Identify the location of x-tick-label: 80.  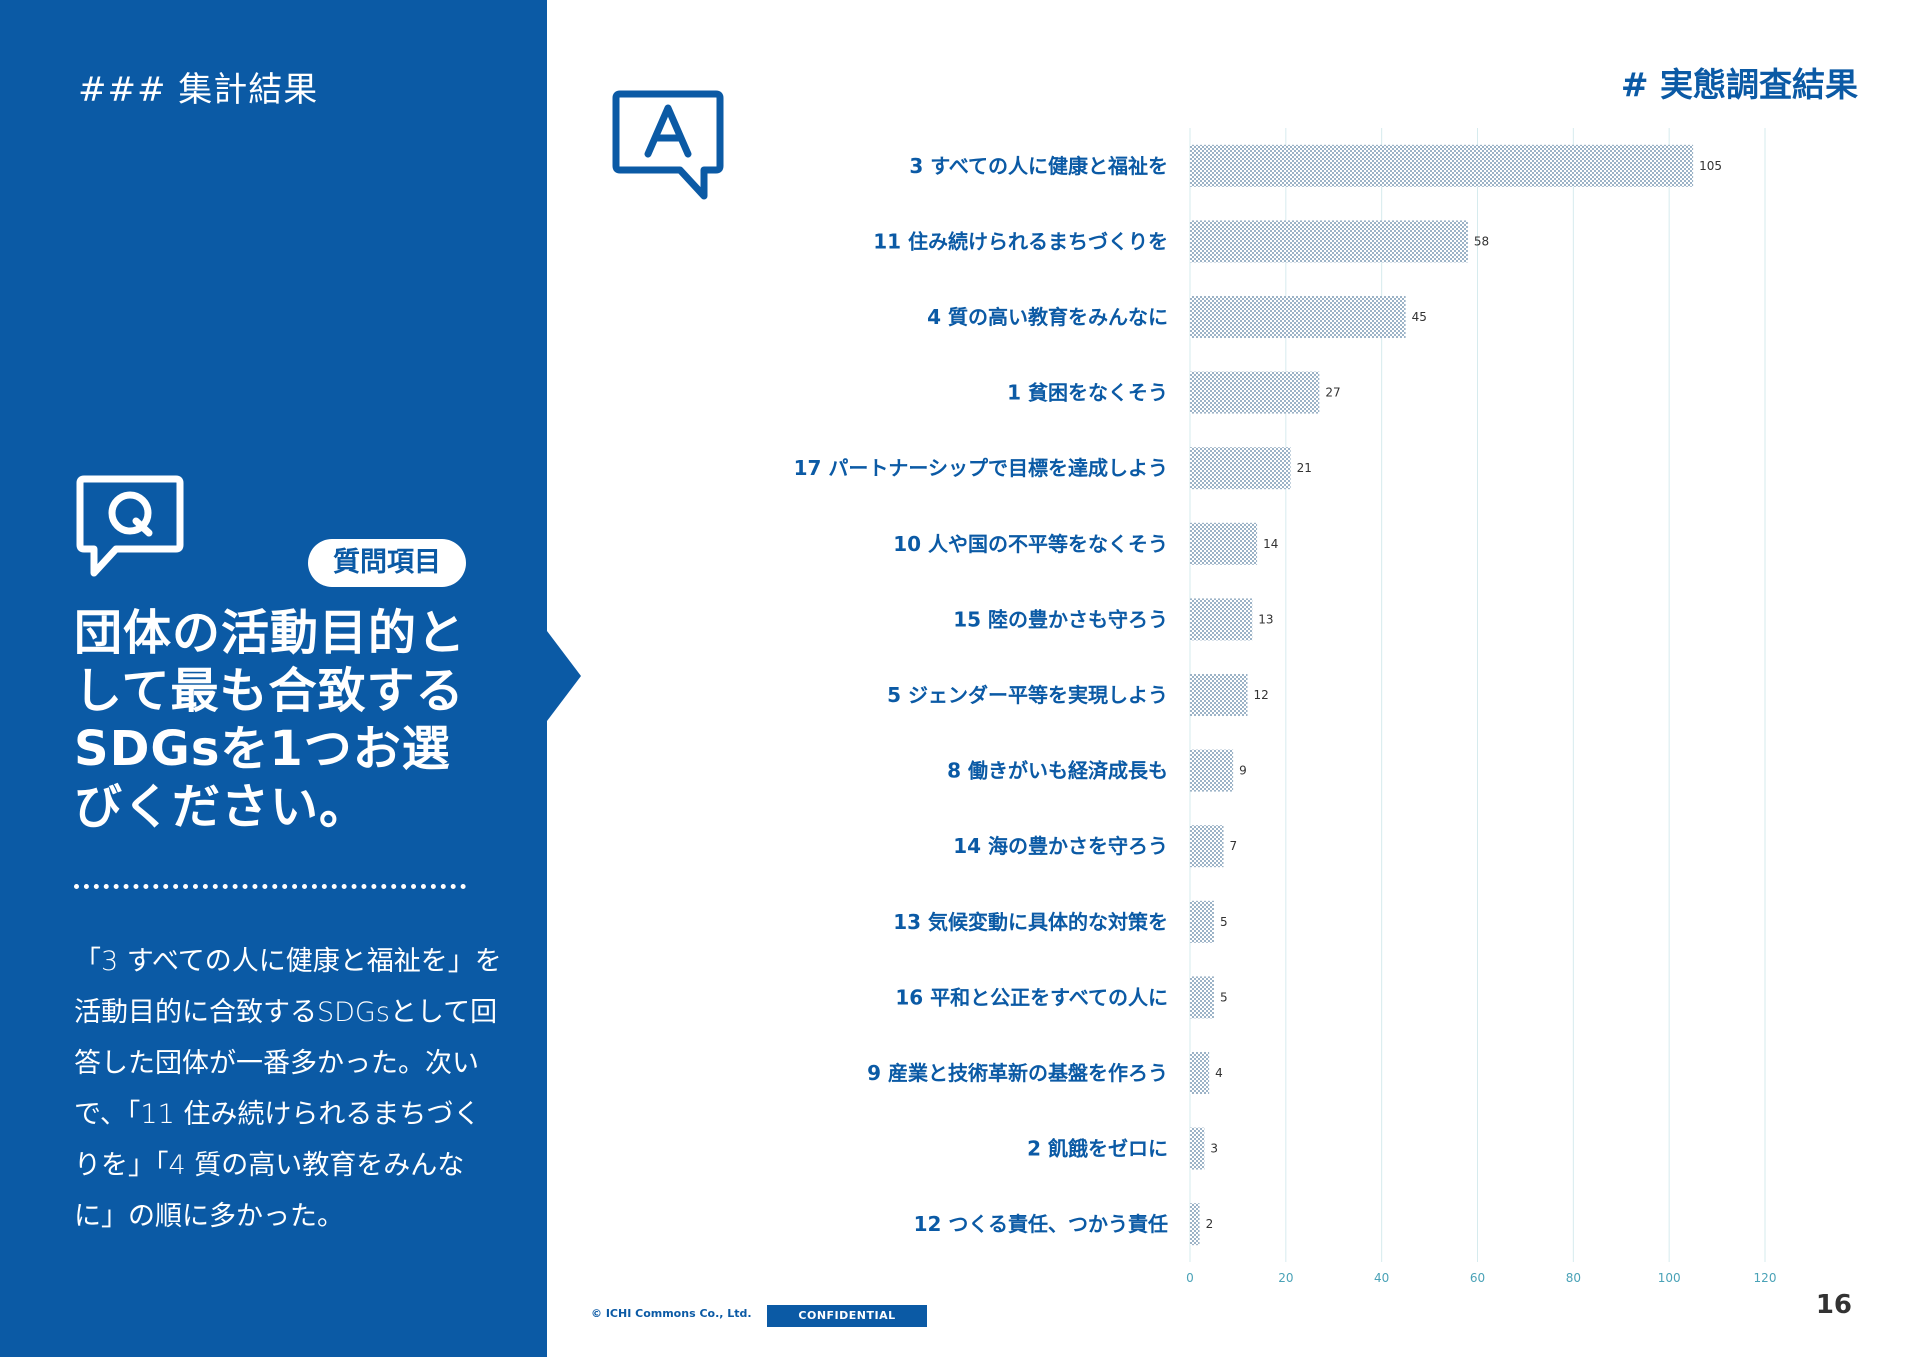
(1573, 1278).